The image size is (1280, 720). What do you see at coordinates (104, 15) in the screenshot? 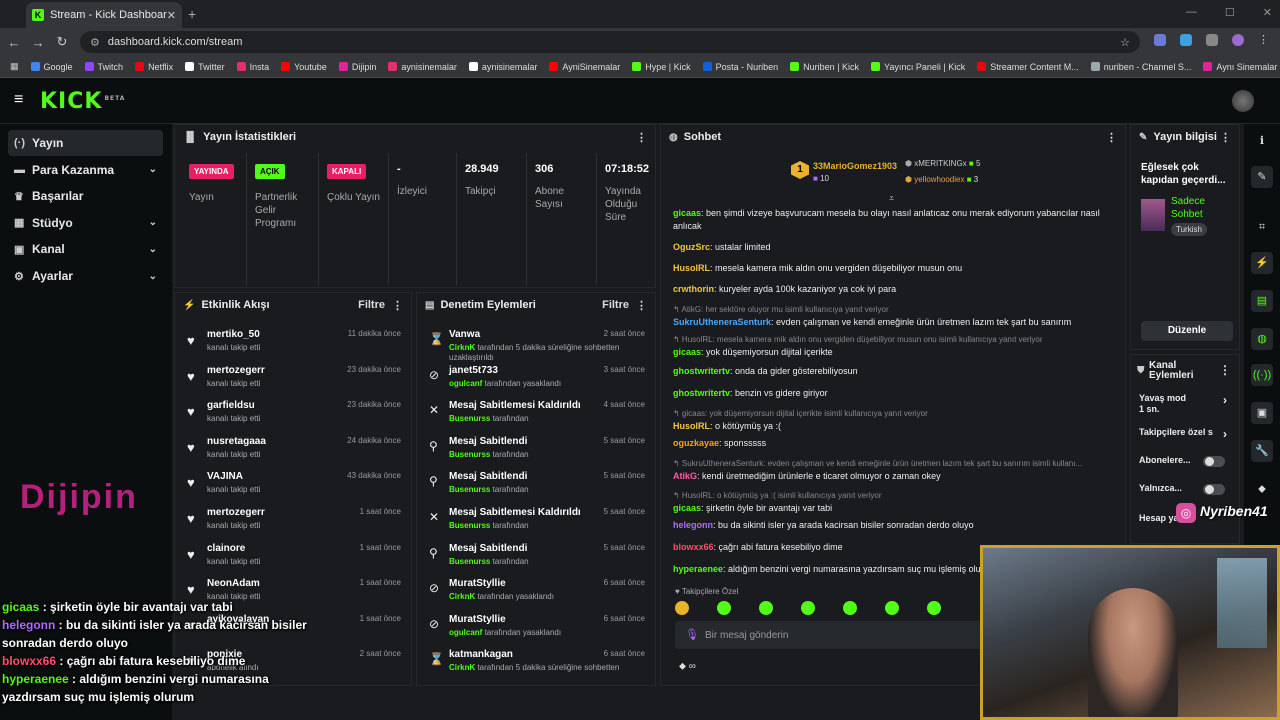
I see `browser-tab: K Stream - Kick Dashboard ✕` at bounding box center [104, 15].